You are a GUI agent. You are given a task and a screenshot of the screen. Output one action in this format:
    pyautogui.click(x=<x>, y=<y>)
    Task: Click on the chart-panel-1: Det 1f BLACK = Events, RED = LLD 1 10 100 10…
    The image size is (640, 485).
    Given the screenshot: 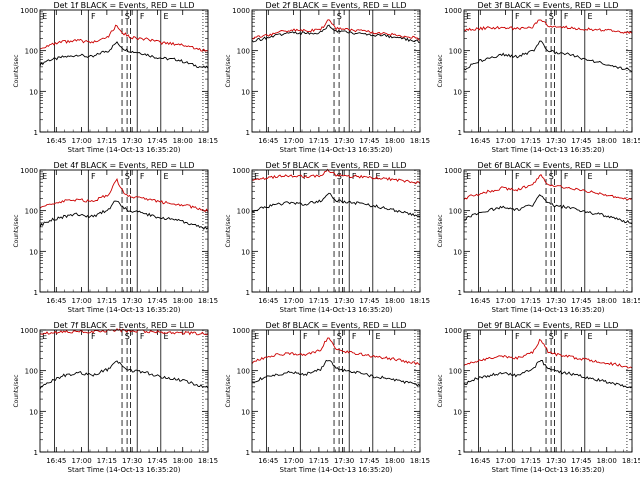 What is the action you would take?
    pyautogui.click(x=115, y=77)
    